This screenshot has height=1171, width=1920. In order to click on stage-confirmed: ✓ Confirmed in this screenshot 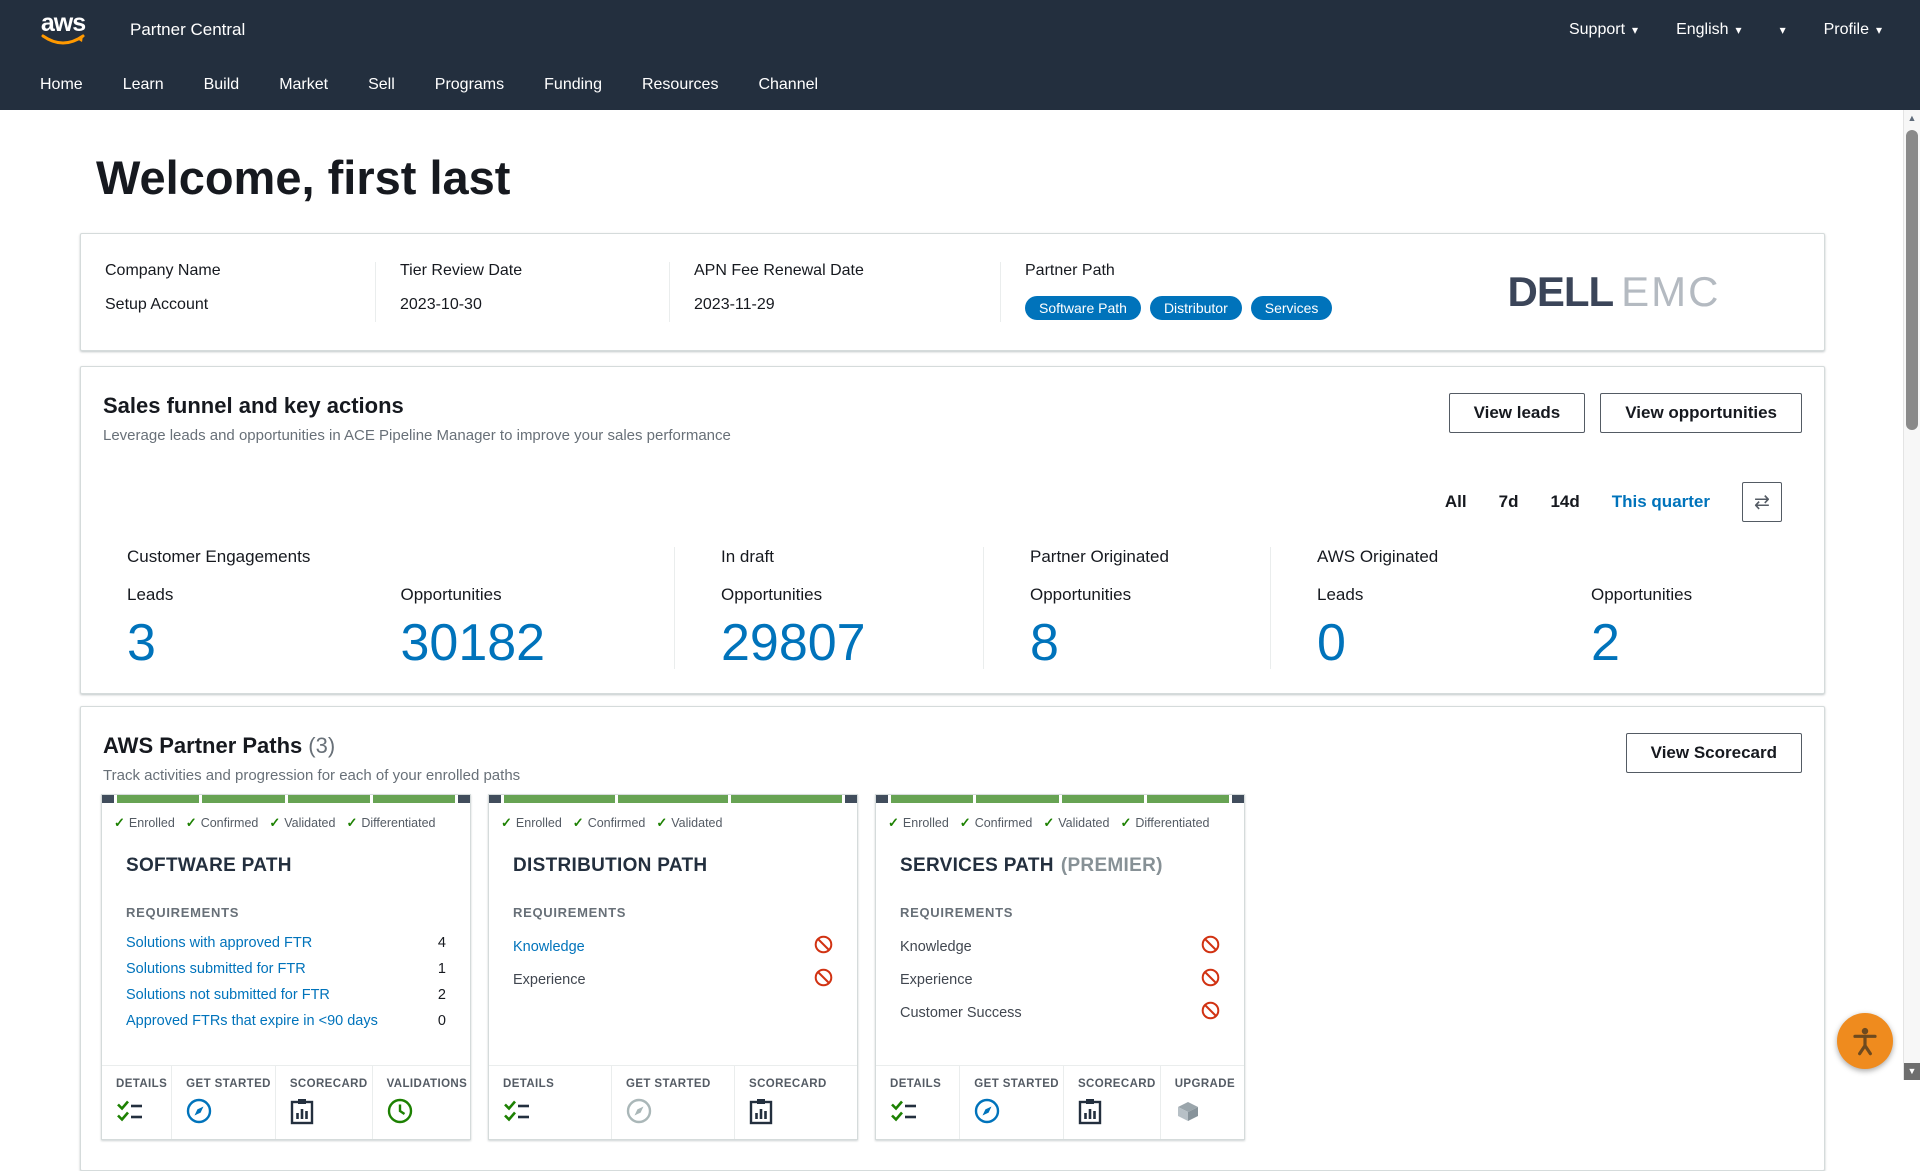, I will do `click(996, 822)`.